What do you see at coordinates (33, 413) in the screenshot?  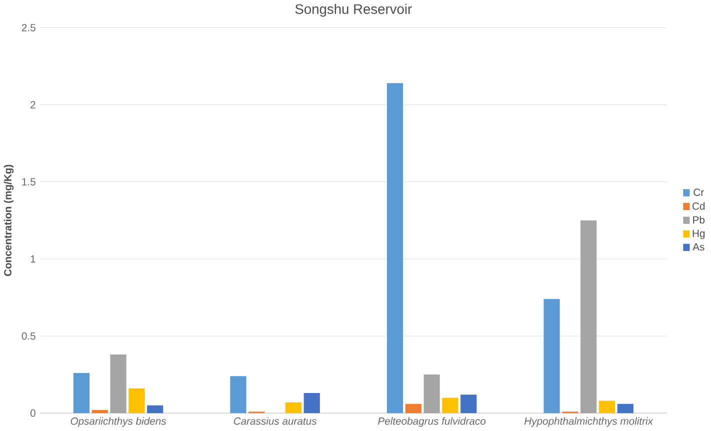 I see `y-tick-label: 0` at bounding box center [33, 413].